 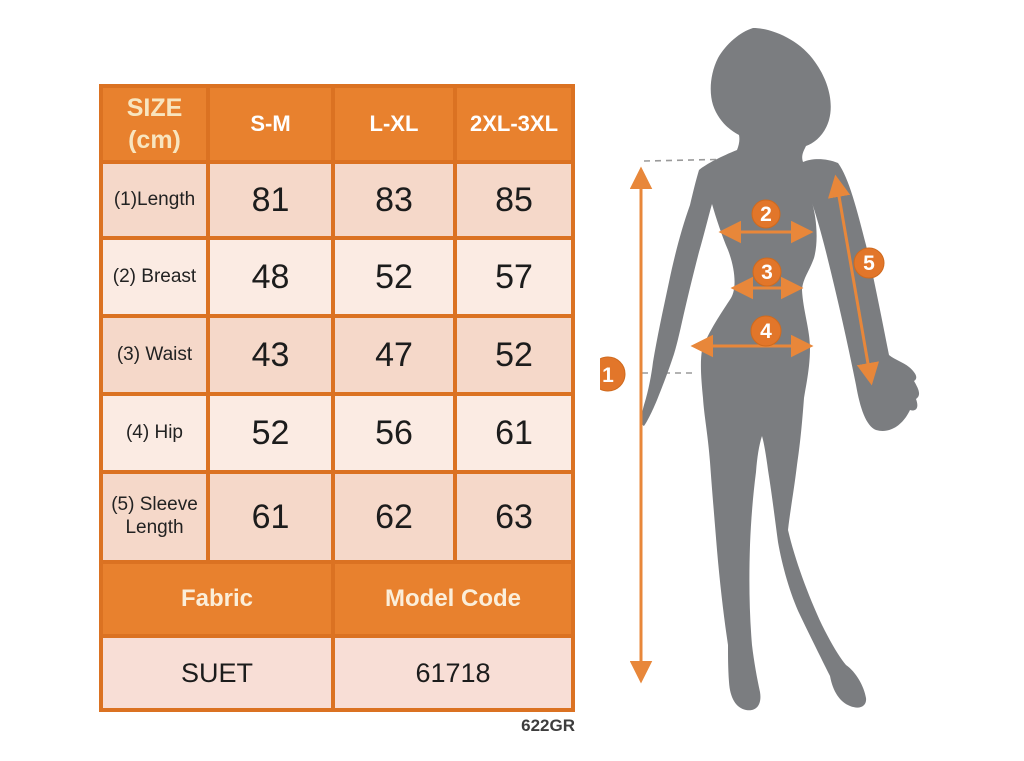 I want to click on sleeve-s-m: 61, so click(x=270, y=517).